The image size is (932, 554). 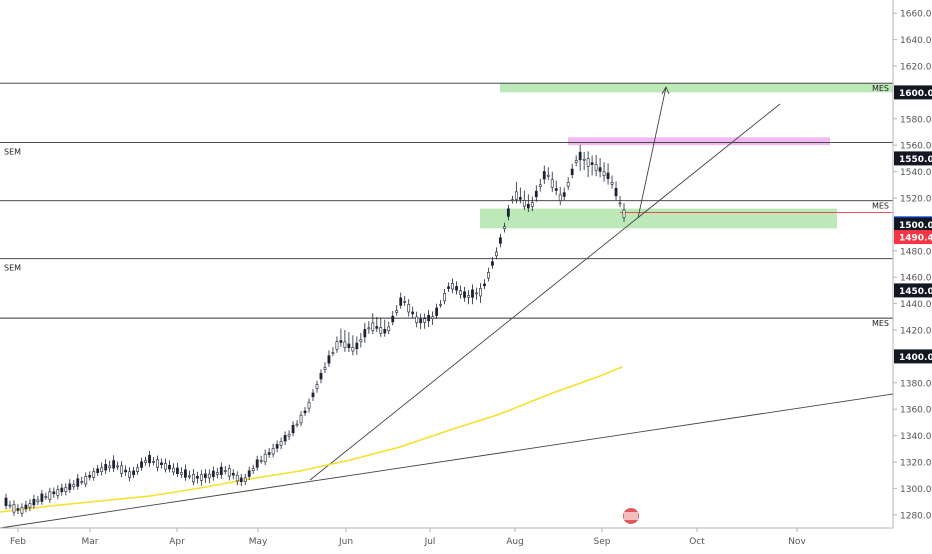 I want to click on price-badge-label: 1500.00, so click(x=915, y=226).